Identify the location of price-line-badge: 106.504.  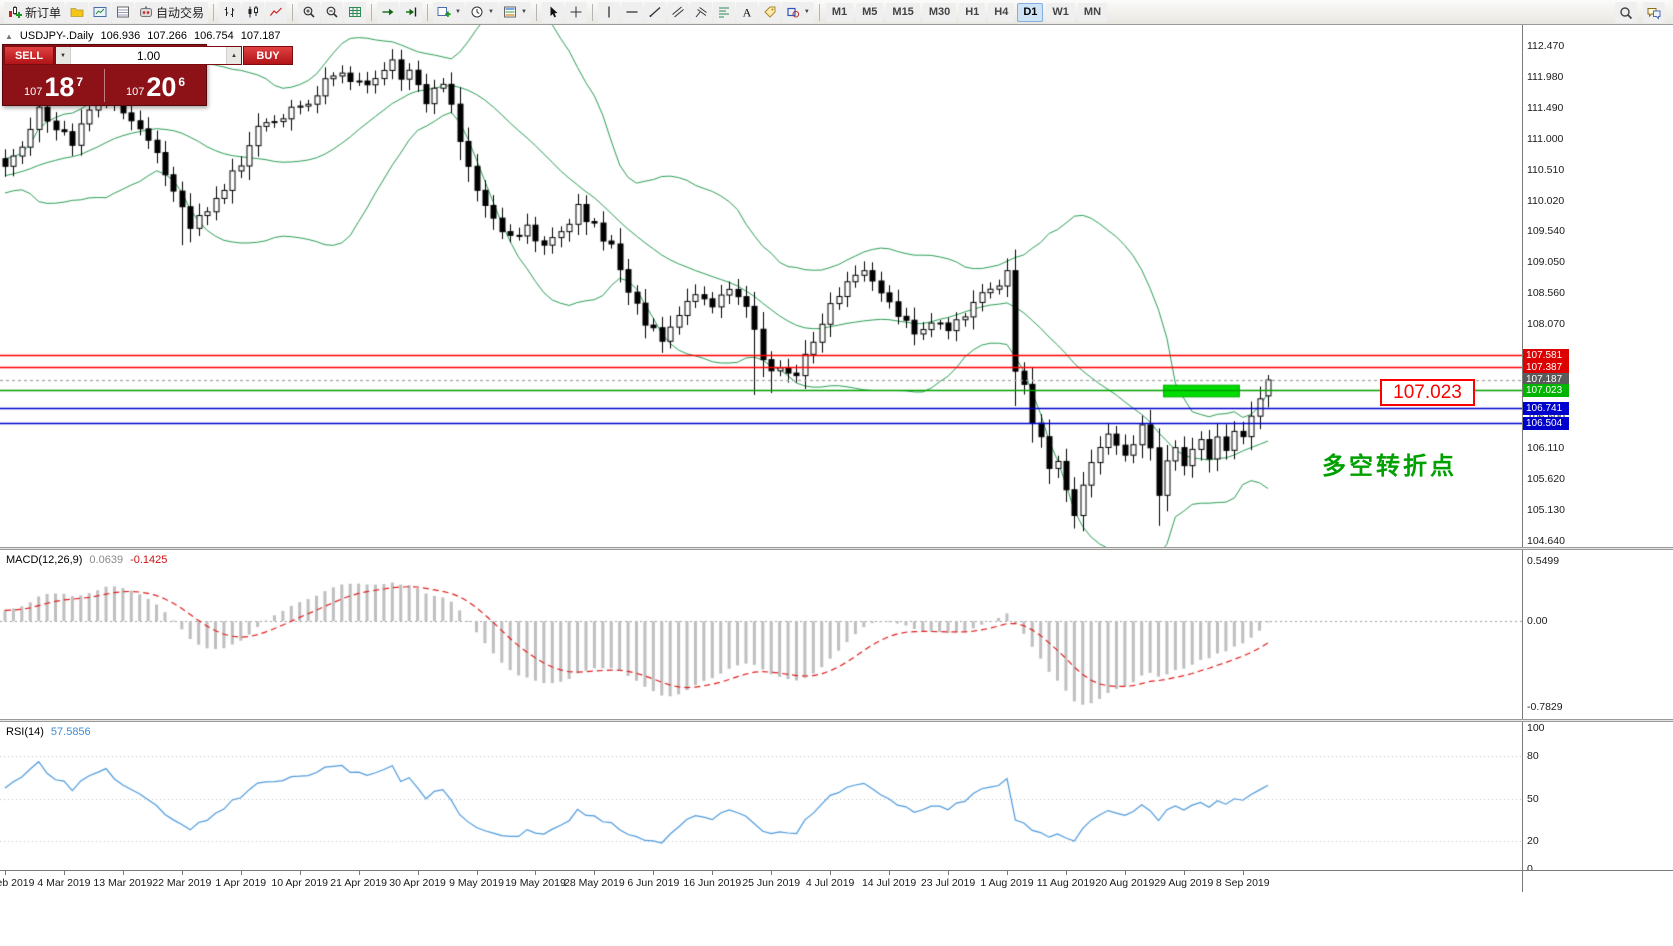
(1546, 423).